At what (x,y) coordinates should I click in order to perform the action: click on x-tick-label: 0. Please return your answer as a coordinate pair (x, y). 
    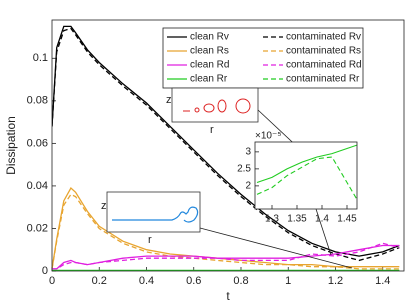
    Looking at the image, I should click on (52, 281).